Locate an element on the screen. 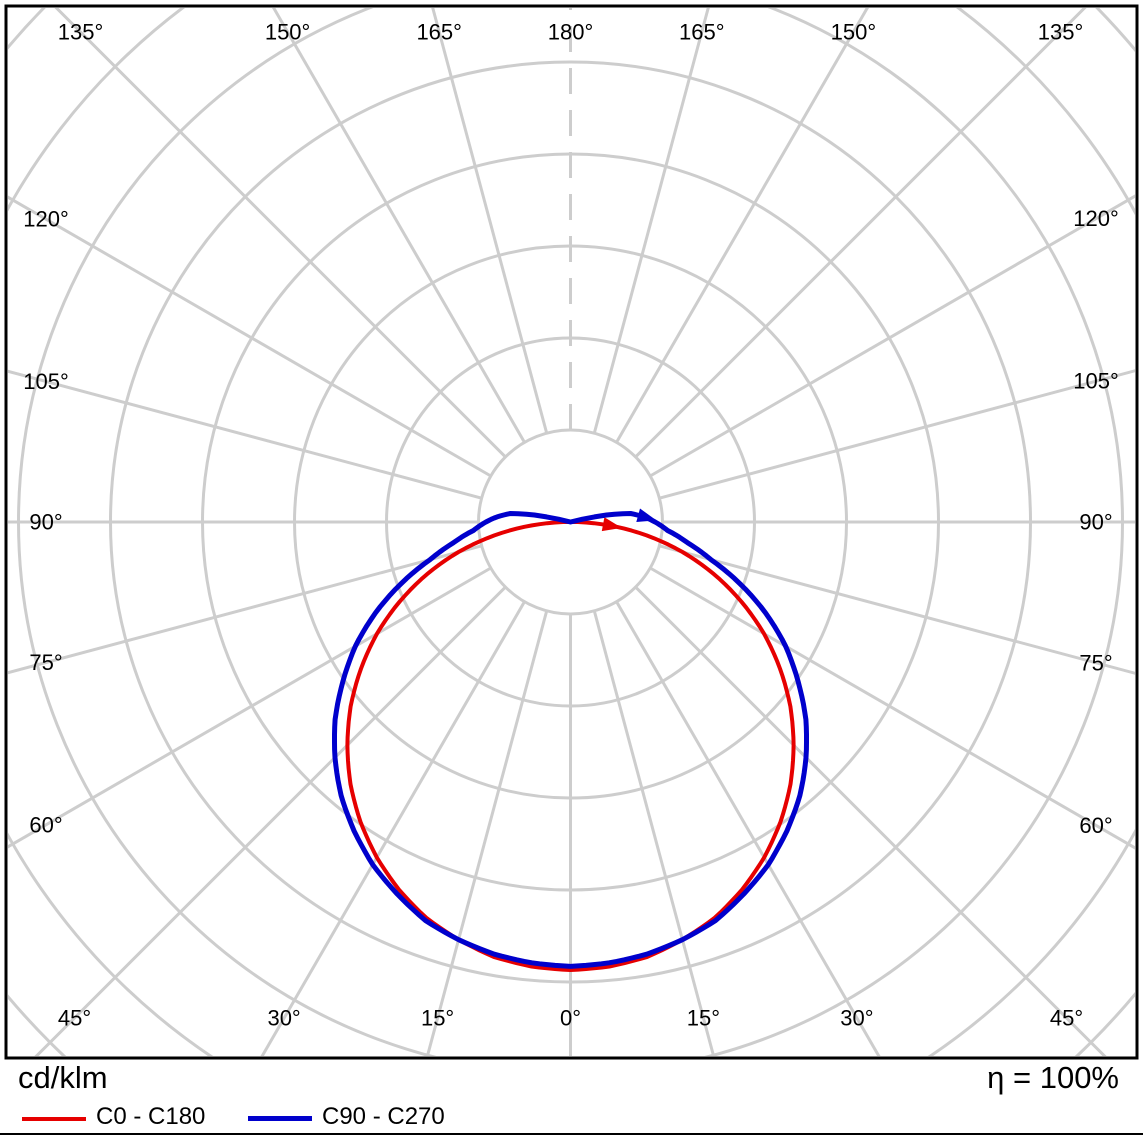 Image resolution: width=1143 pixels, height=1143 pixels. units-label: cd/klm is located at coordinates (63, 1077).